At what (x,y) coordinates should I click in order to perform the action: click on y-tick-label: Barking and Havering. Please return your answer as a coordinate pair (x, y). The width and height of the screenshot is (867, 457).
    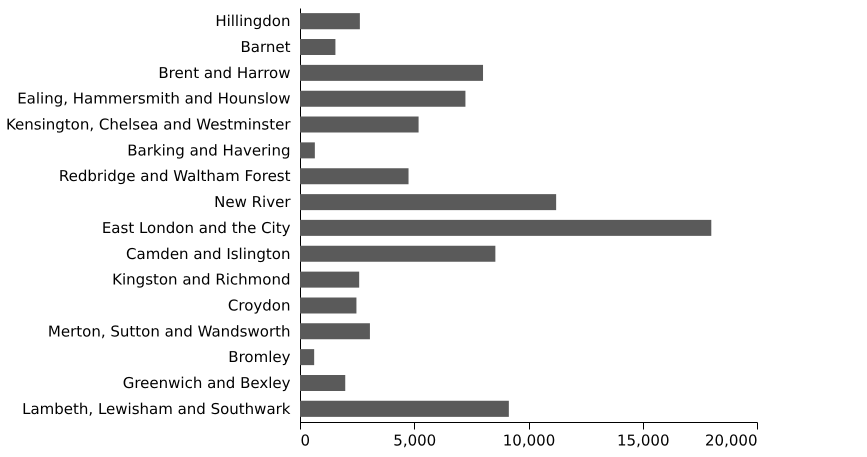
    Looking at the image, I should click on (208, 150).